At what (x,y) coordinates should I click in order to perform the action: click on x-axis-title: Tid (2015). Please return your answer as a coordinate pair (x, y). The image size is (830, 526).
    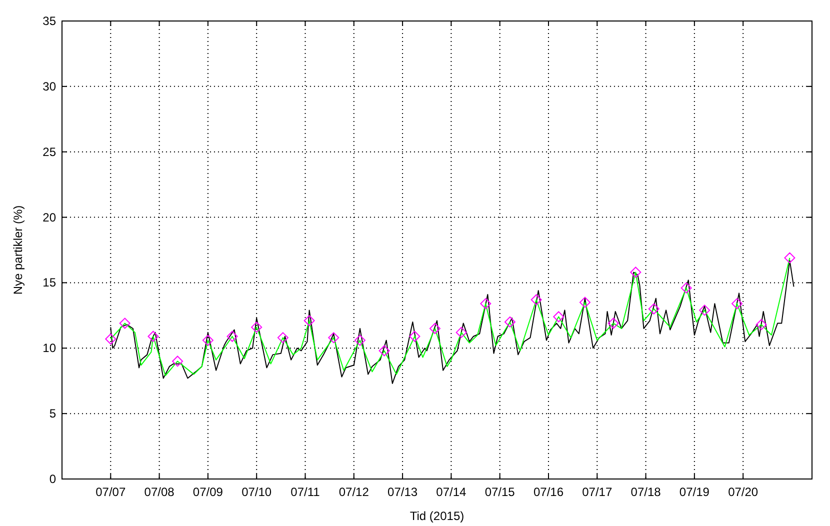
    Looking at the image, I should click on (437, 516).